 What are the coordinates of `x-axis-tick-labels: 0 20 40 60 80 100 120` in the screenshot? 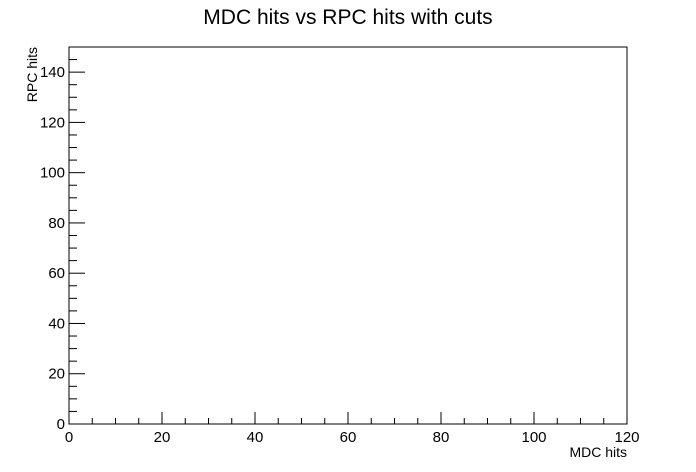 It's located at (352, 437).